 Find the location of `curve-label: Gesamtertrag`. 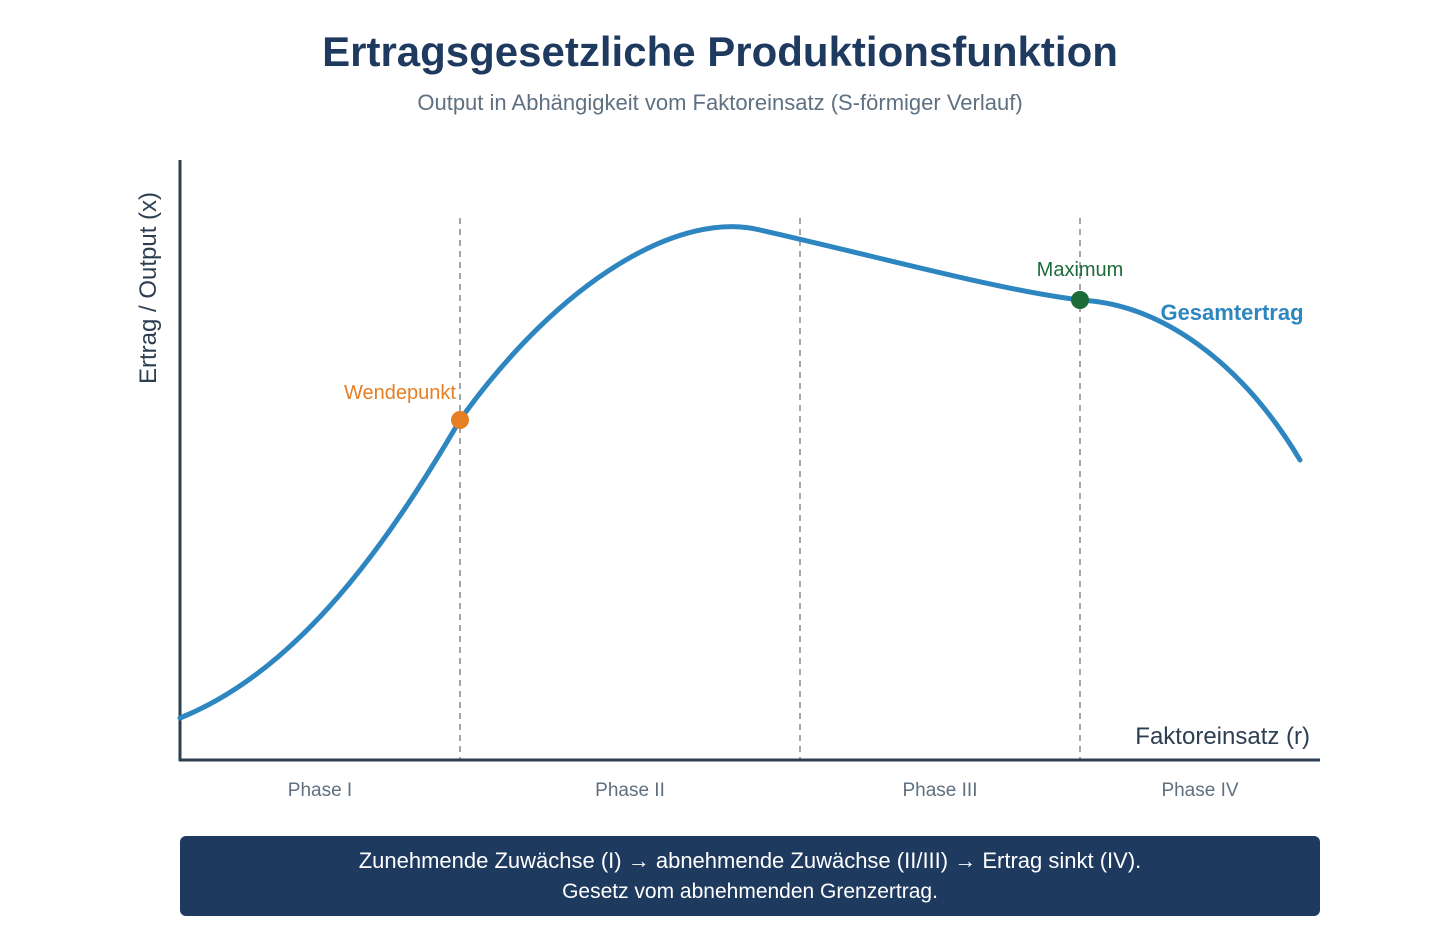

curve-label: Gesamtertrag is located at coordinates (1231, 312).